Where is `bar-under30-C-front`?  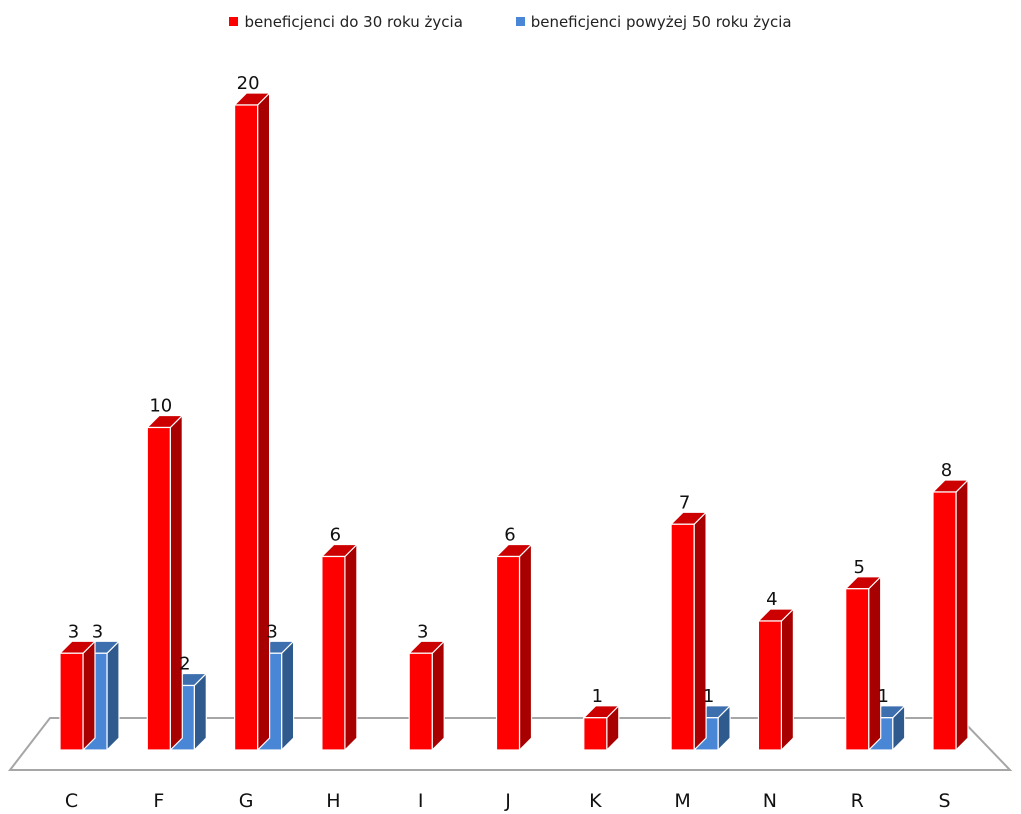
bar-under30-C-front is located at coordinates (71, 701).